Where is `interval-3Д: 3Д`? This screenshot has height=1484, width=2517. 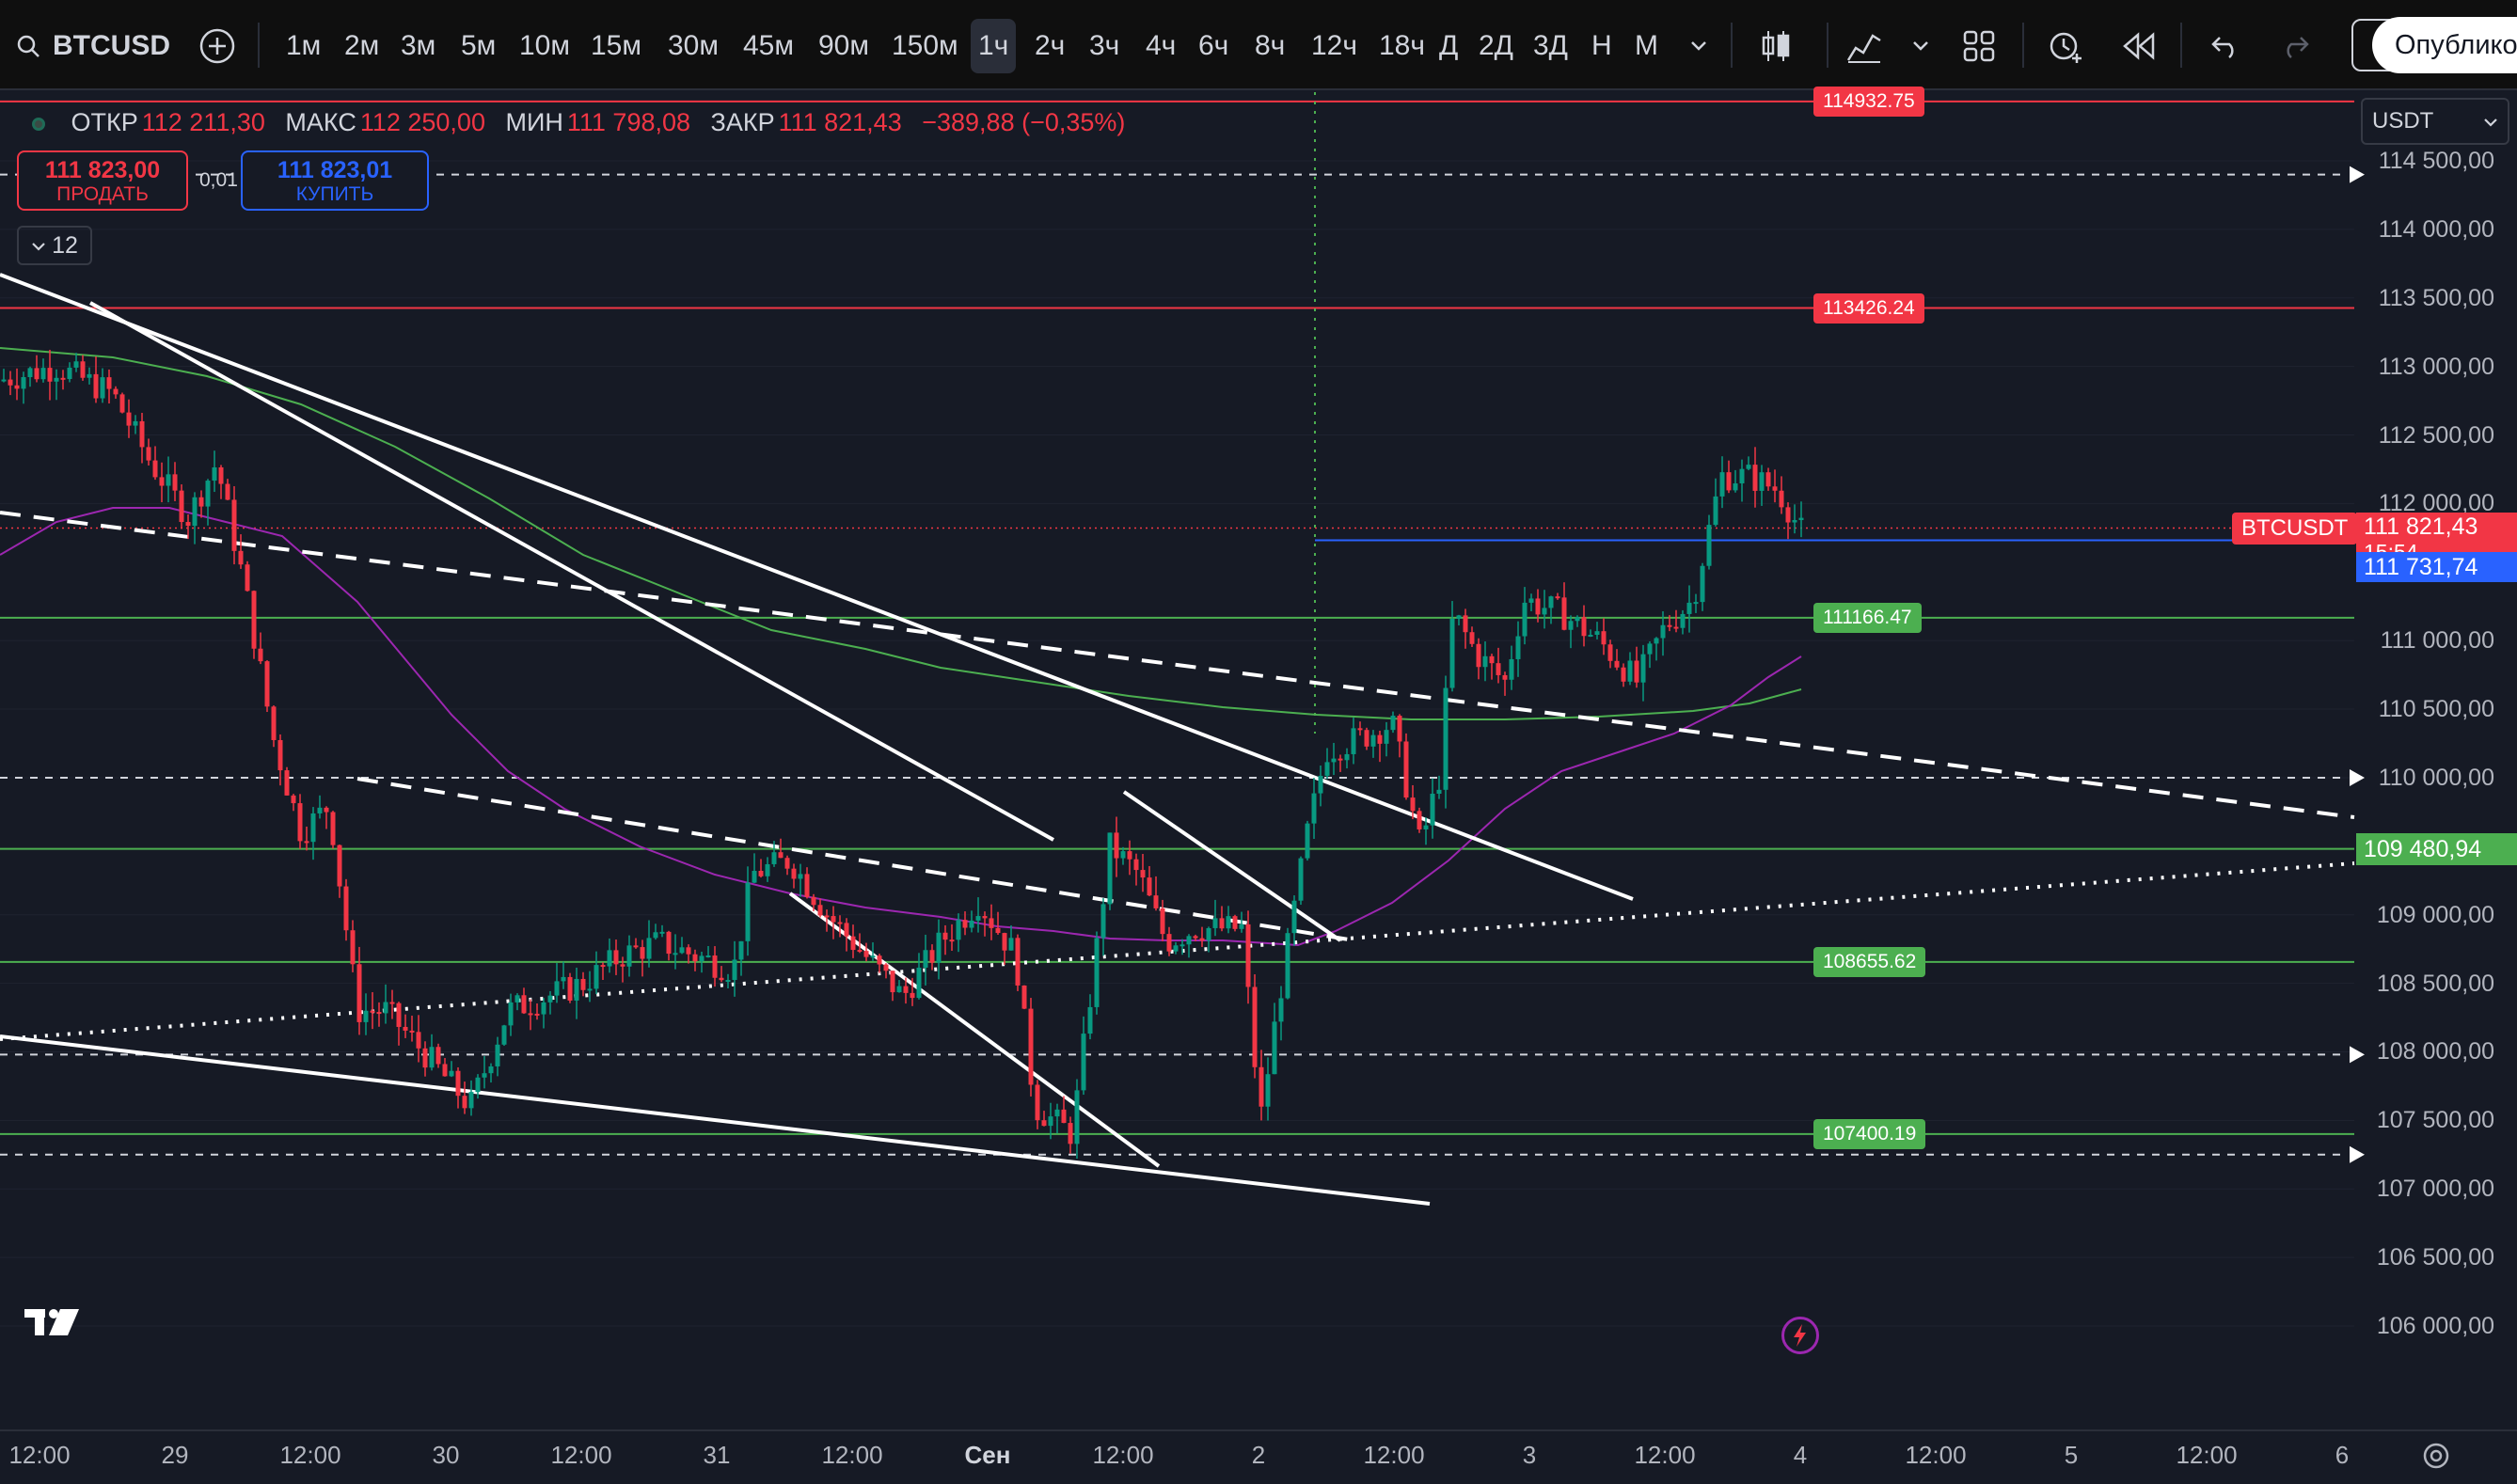
interval-3Д: 3Д is located at coordinates (1551, 45).